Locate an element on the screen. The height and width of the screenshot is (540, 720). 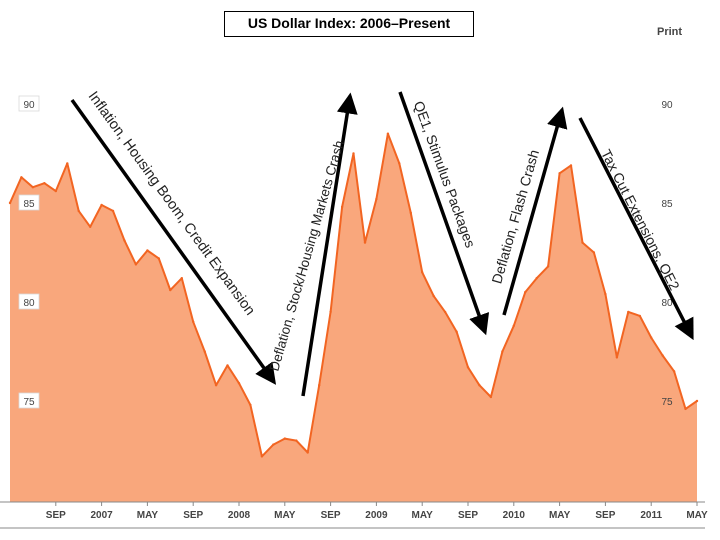
ytick-right-90: 90 is located at coordinates (667, 105).